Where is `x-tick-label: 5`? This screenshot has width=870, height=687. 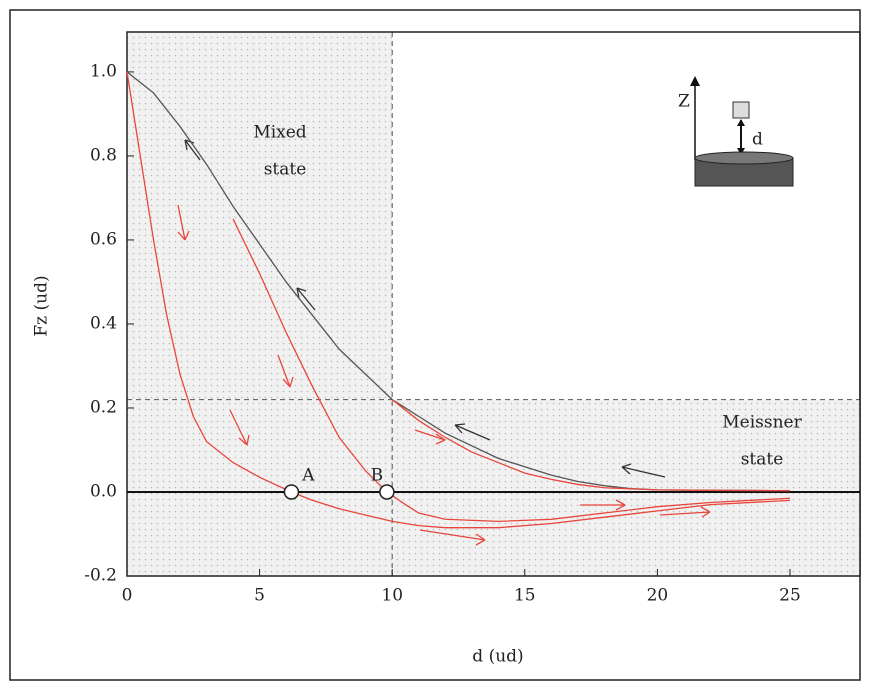 x-tick-label: 5 is located at coordinates (259, 596).